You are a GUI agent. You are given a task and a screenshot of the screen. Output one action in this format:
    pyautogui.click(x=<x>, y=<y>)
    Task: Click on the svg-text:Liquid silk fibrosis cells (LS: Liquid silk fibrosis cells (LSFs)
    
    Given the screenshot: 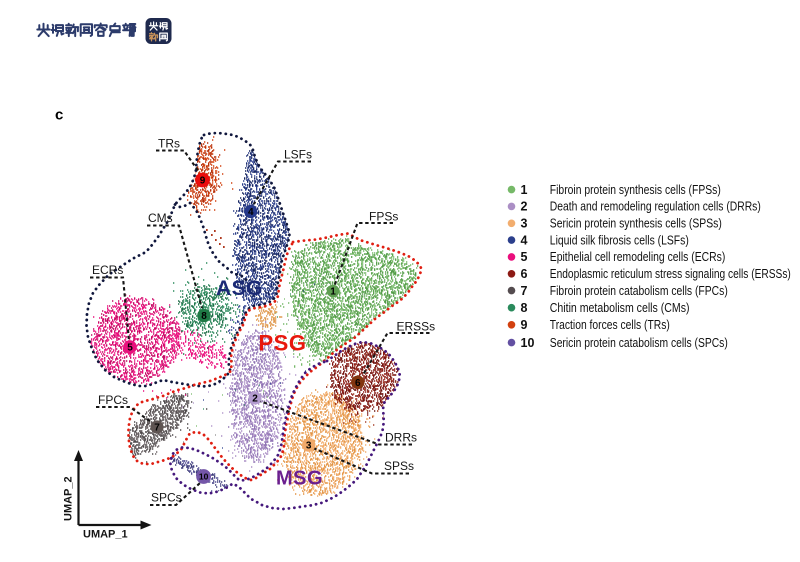 What is the action you would take?
    pyautogui.click(x=619, y=240)
    